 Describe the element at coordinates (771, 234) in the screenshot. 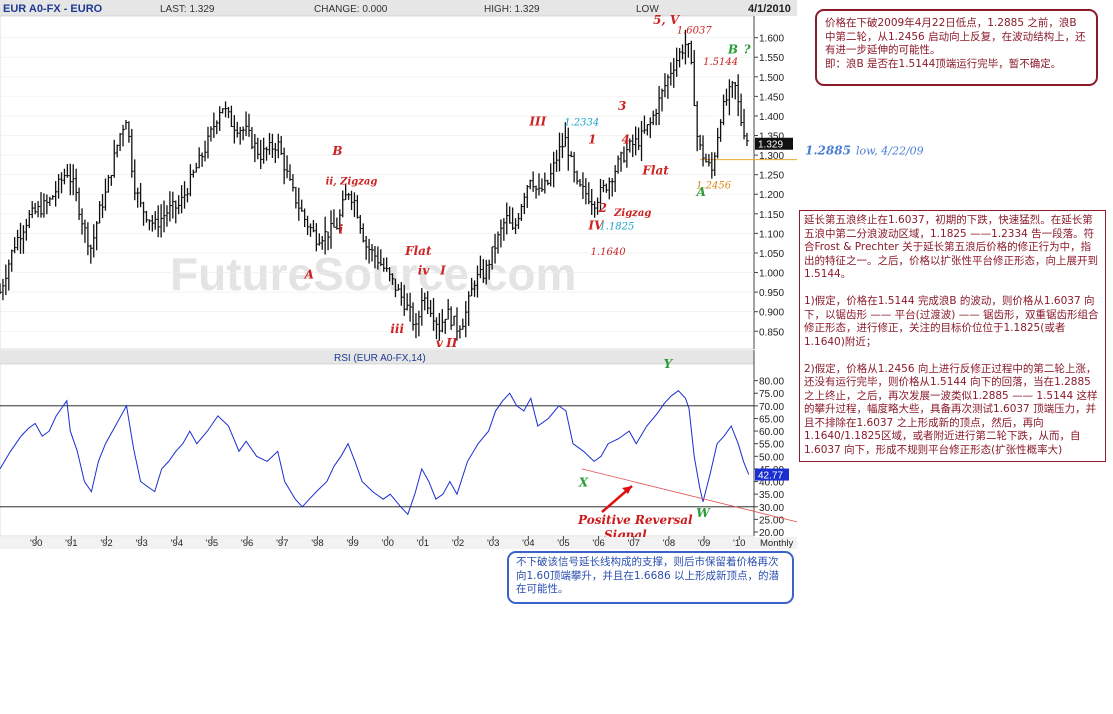

I see `price-tick-label: 1.100` at that location.